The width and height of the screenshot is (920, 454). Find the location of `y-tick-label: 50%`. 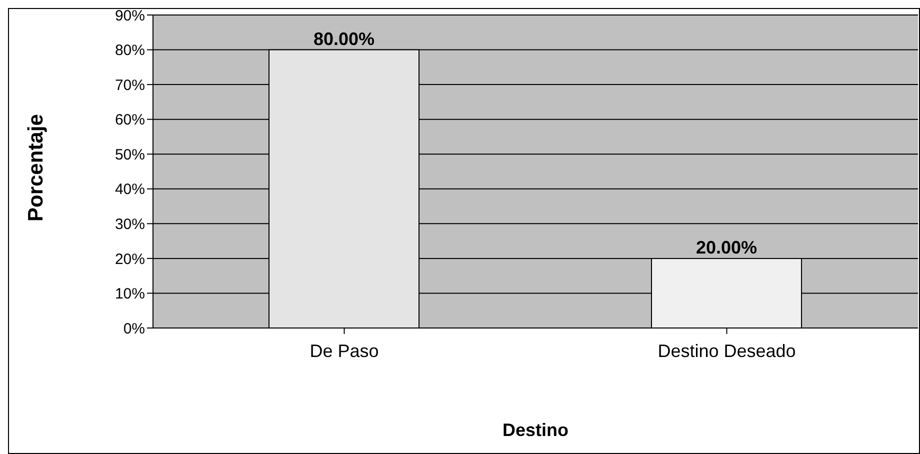

y-tick-label: 50% is located at coordinates (129, 155).